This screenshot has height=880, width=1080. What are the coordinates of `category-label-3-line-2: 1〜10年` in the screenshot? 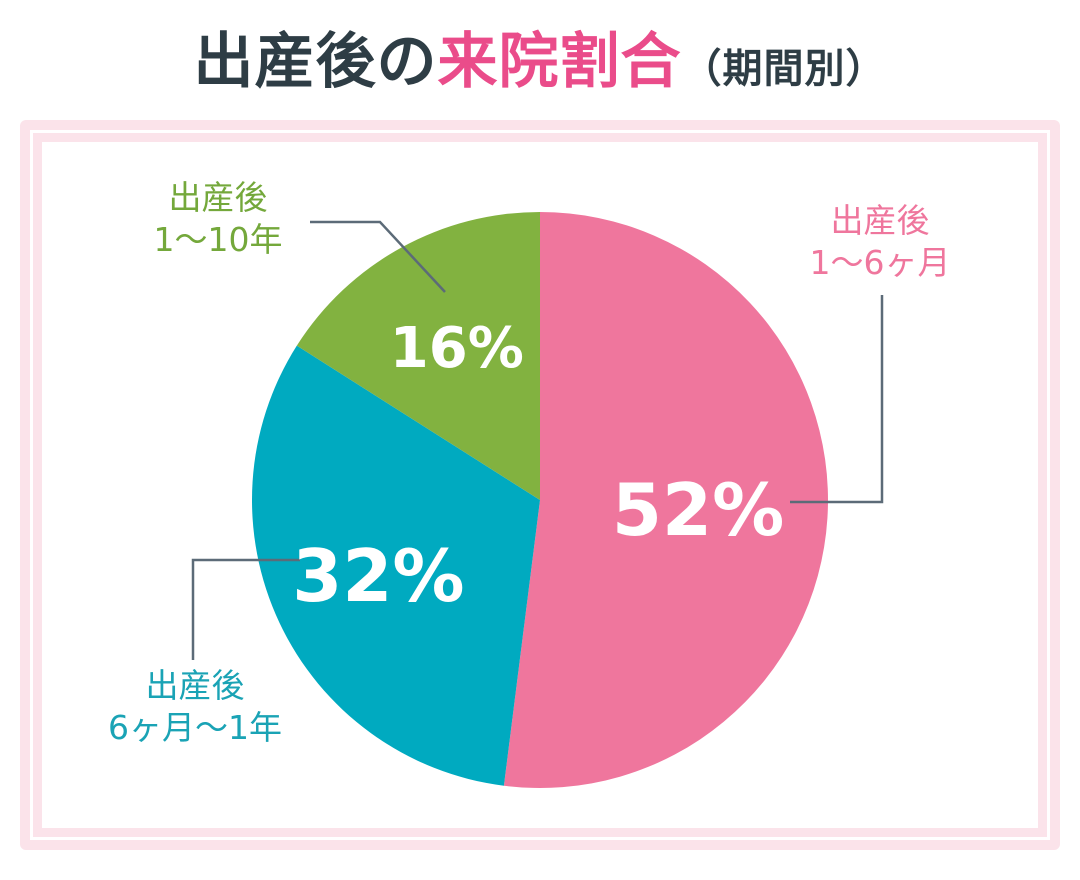 It's located at (218, 239).